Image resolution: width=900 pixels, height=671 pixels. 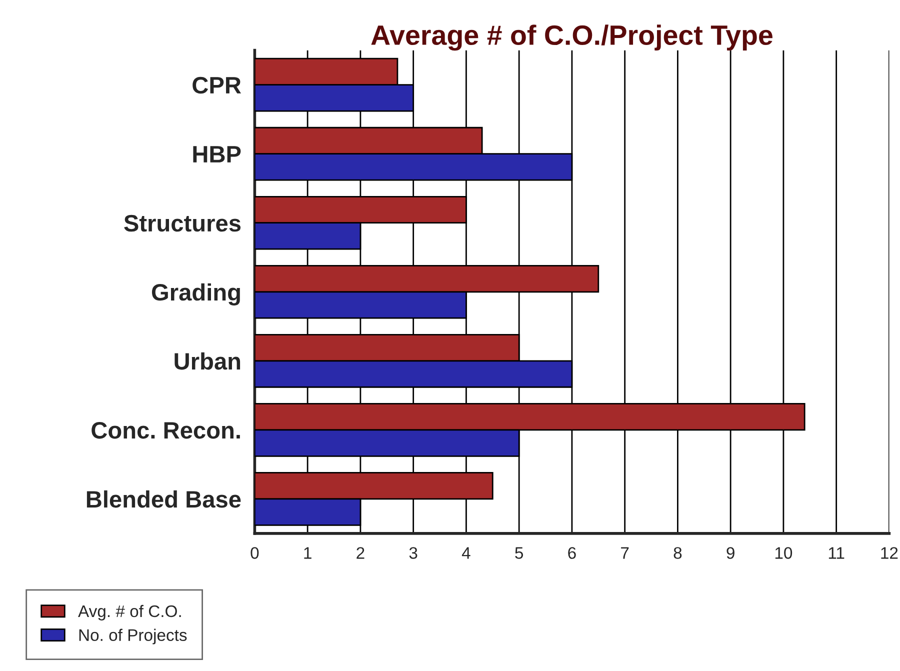 What do you see at coordinates (572, 553) in the screenshot?
I see `x-tick-label: 6` at bounding box center [572, 553].